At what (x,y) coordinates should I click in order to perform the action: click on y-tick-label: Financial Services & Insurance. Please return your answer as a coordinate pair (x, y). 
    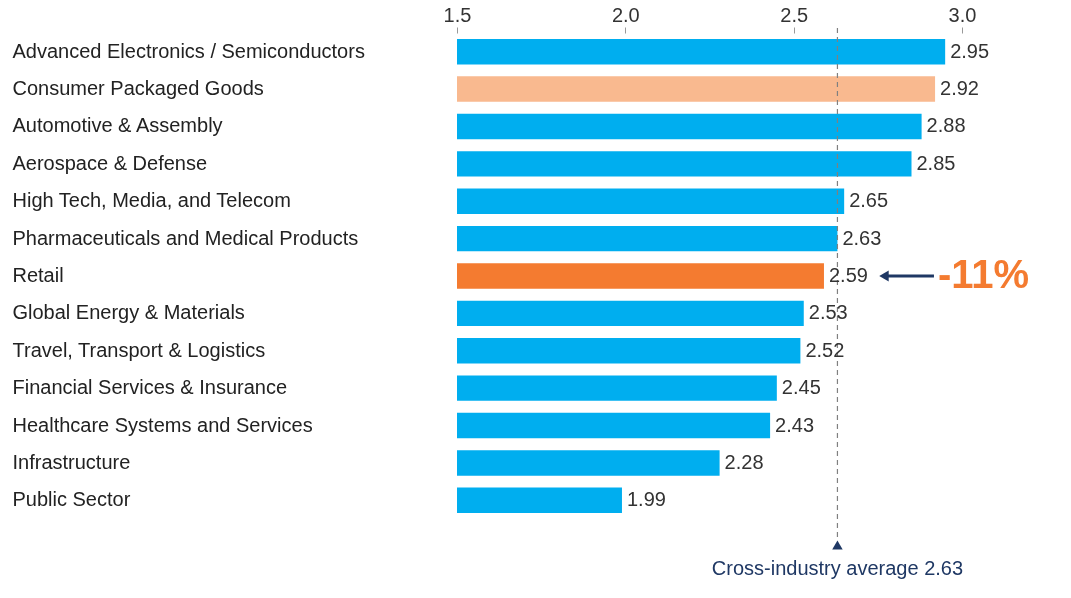
    Looking at the image, I should click on (150, 387).